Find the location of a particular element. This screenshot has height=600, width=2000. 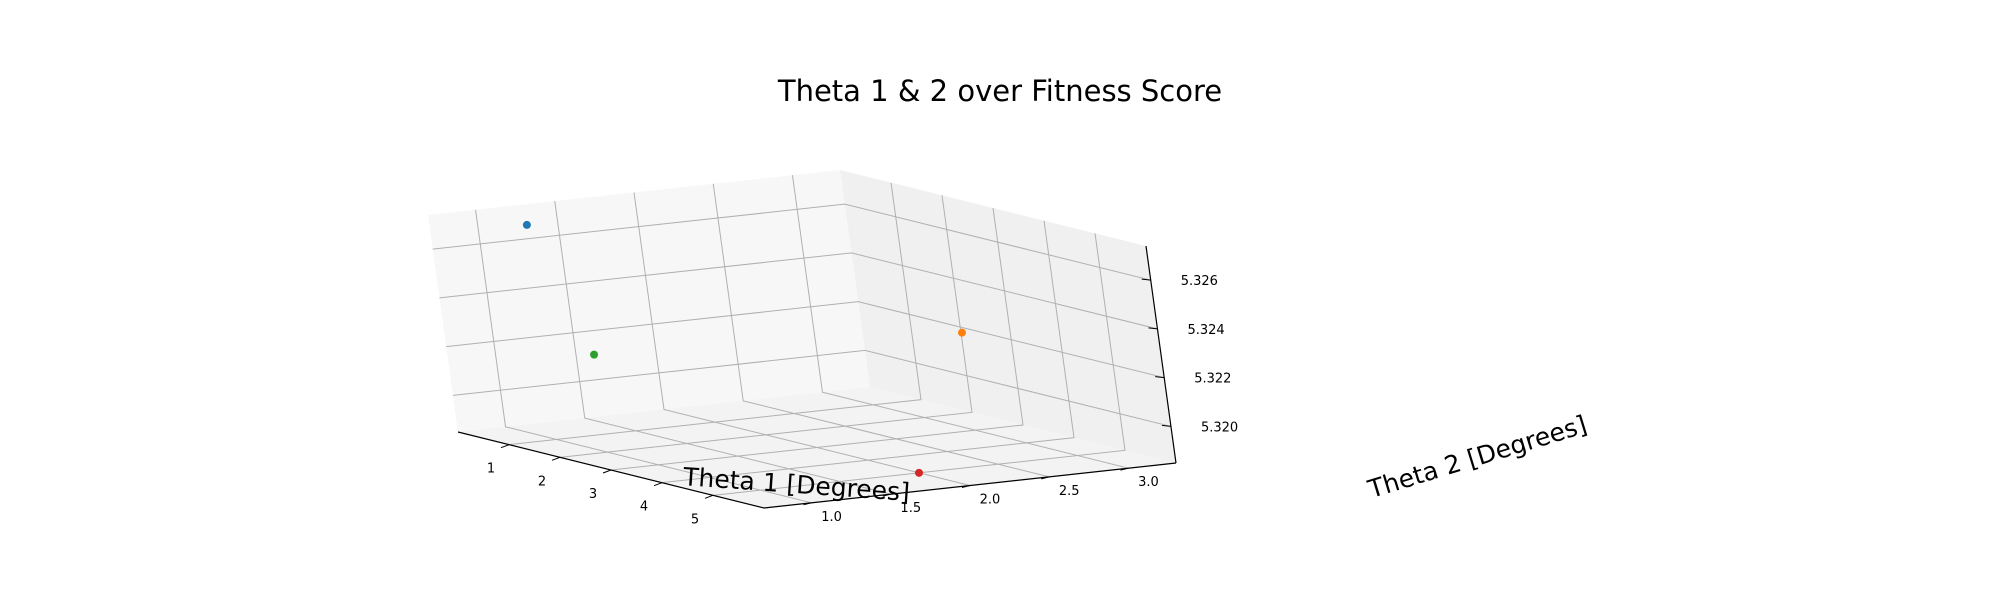

y-axis-title: Theta 2 [Degrees] is located at coordinates (1477, 457).